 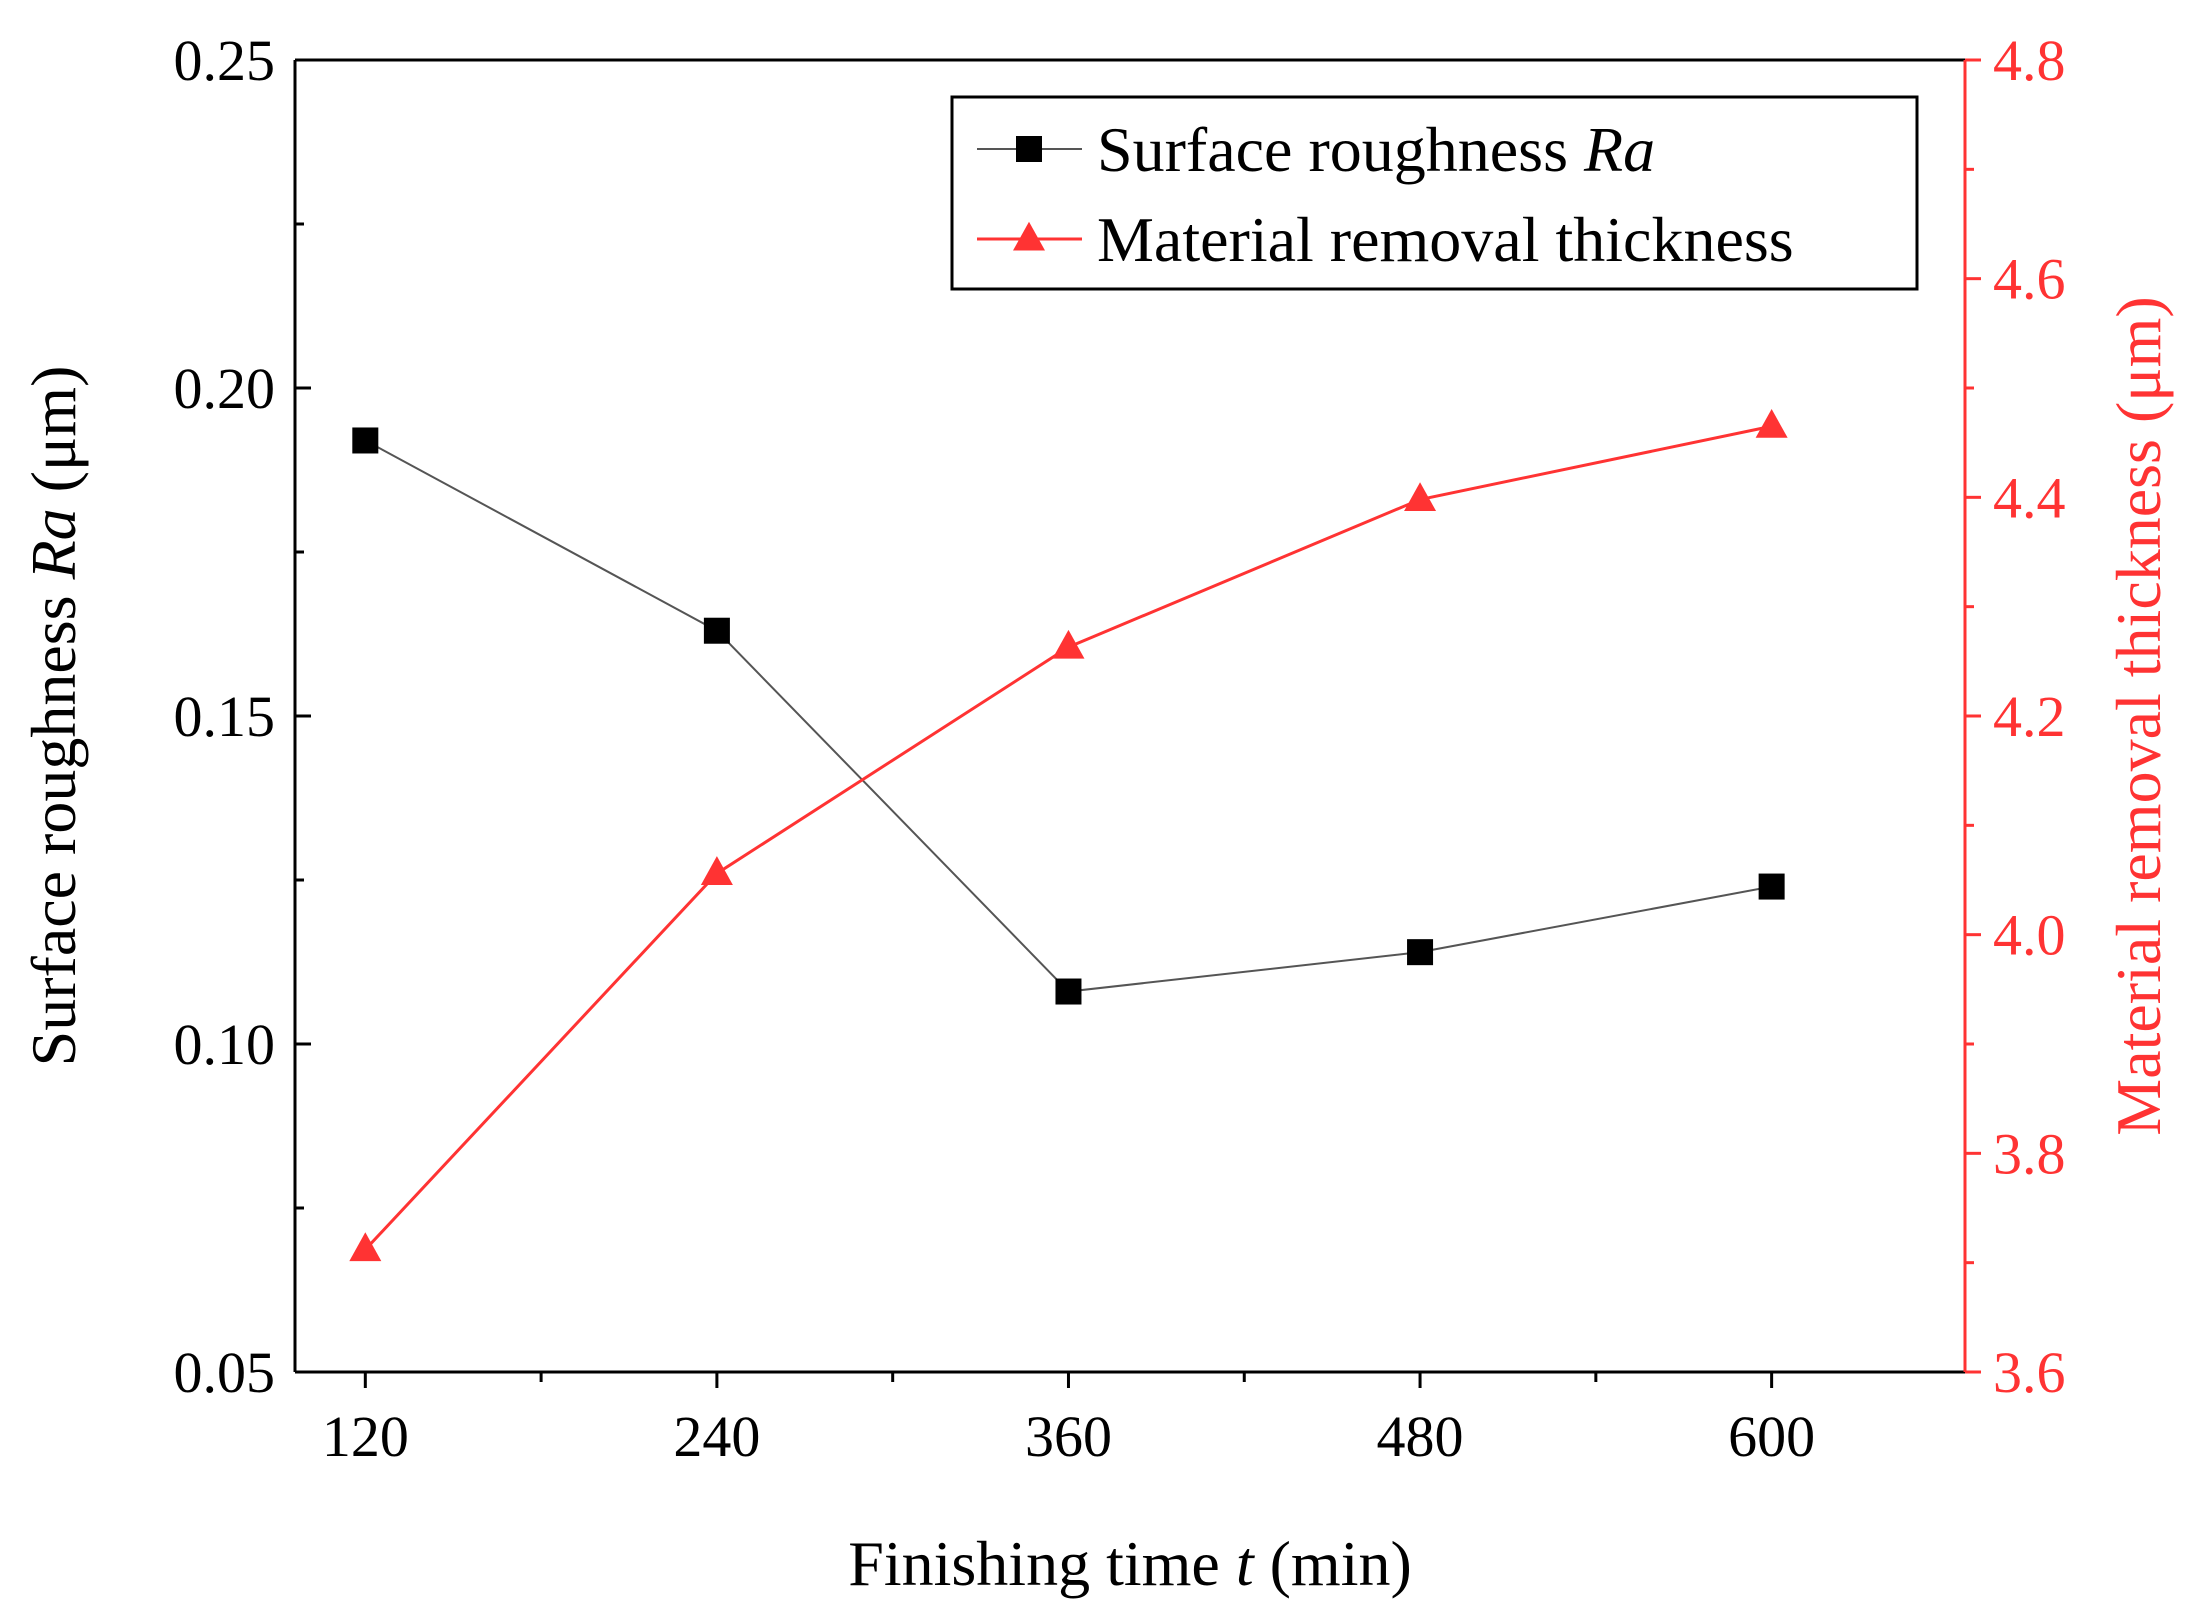 What do you see at coordinates (53, 716) in the screenshot?
I see `y-left-axis-label: Surface roughness Ra (μm)` at bounding box center [53, 716].